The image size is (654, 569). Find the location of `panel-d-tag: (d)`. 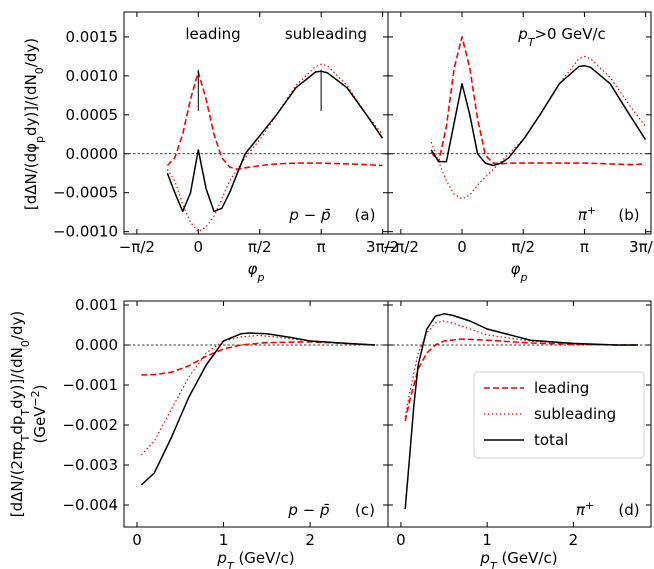

panel-d-tag: (d) is located at coordinates (628, 510).